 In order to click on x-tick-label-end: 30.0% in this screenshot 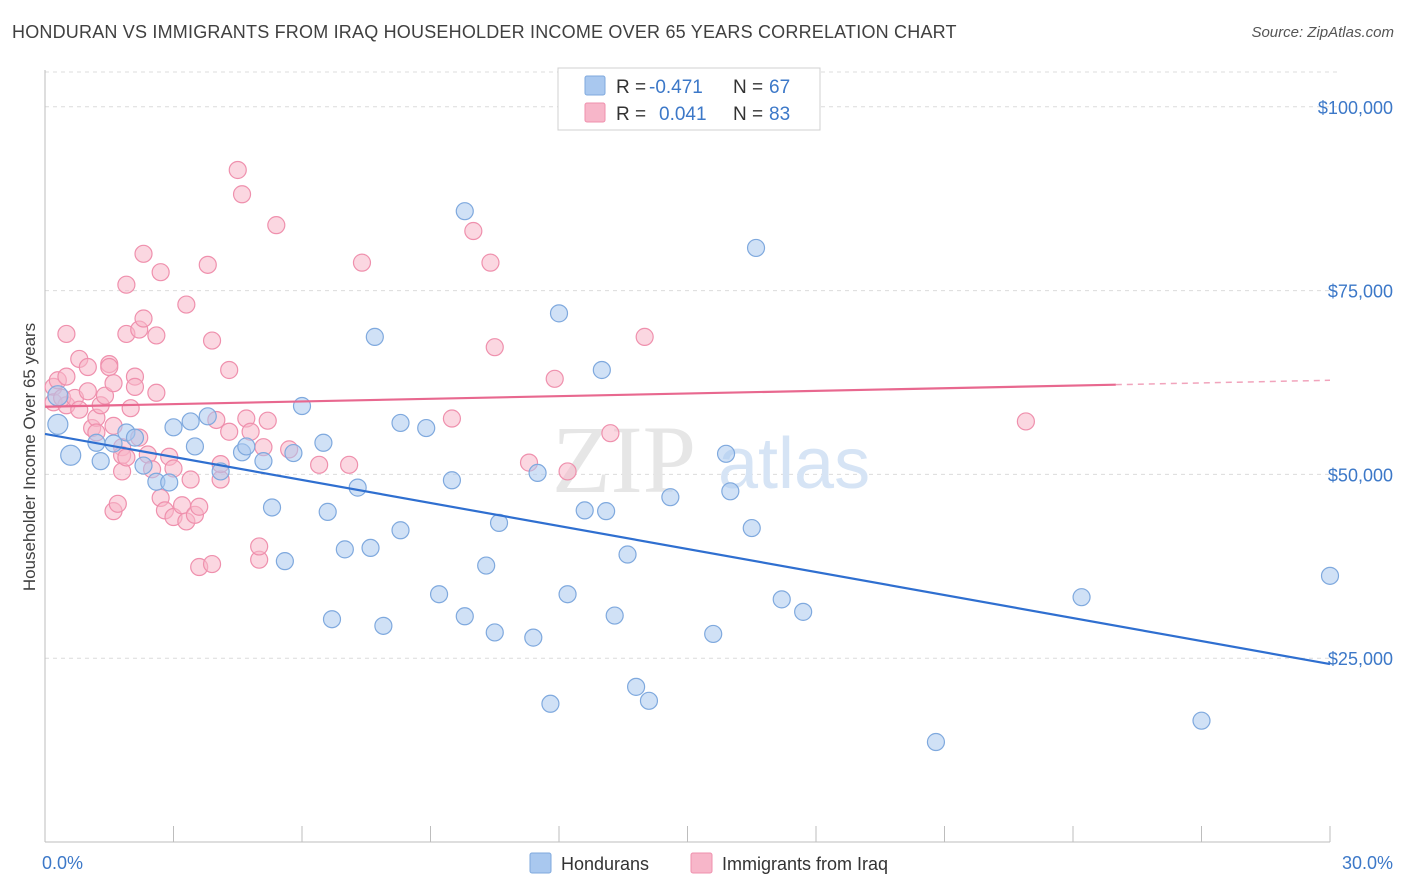, I will do `click(1367, 863)`.